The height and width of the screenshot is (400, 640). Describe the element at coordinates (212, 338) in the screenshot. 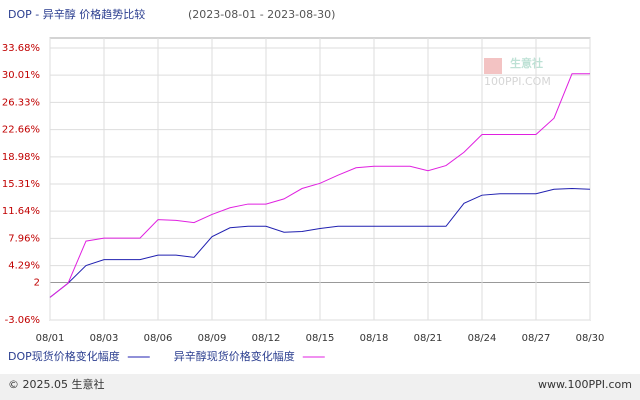

I see `x-tick-label: 08/09` at that location.